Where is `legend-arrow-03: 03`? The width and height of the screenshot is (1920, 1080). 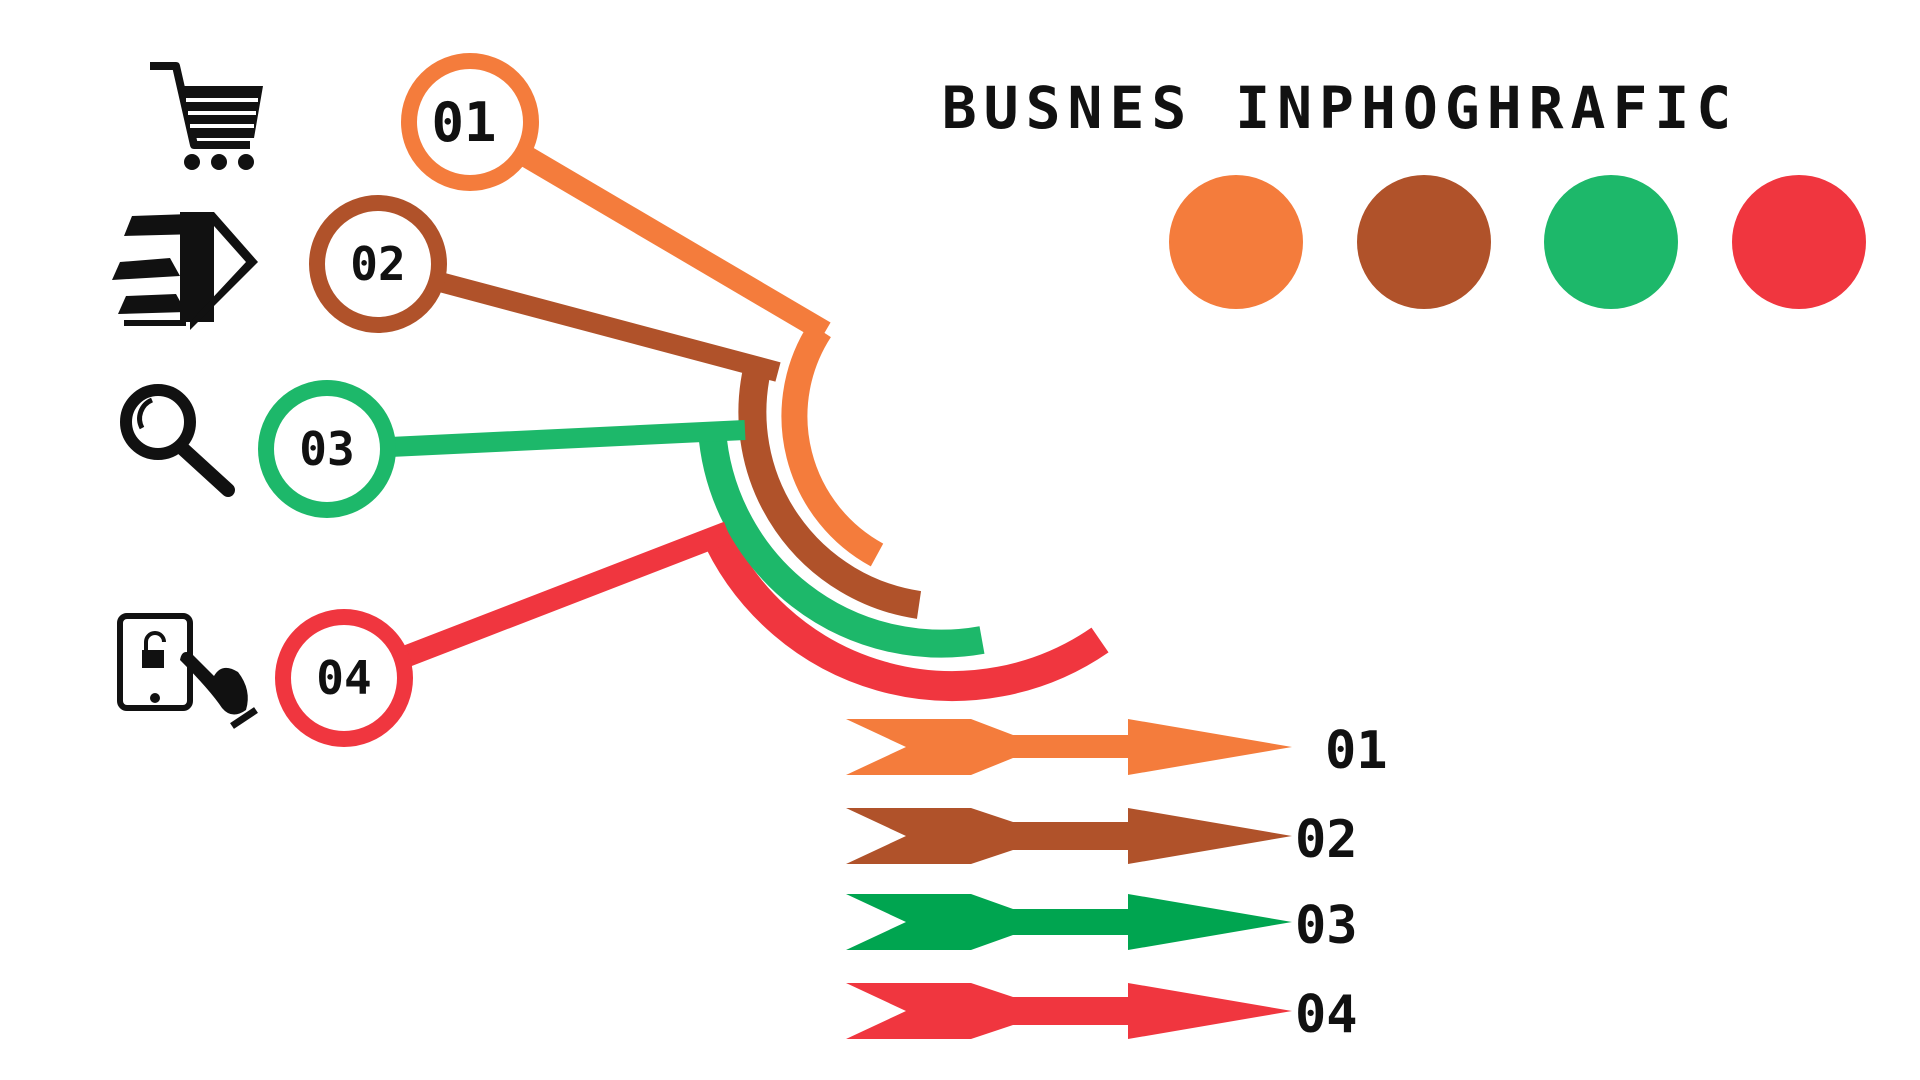 legend-arrow-03: 03 is located at coordinates (1102, 925).